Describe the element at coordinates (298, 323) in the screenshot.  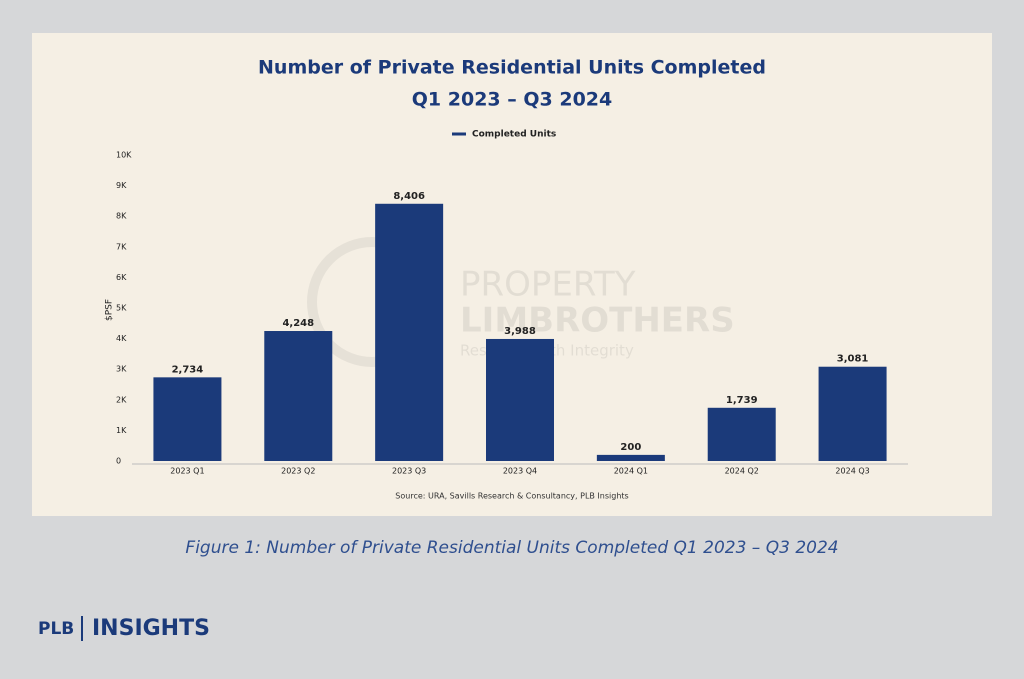
I see `data-label: 4,248` at that location.